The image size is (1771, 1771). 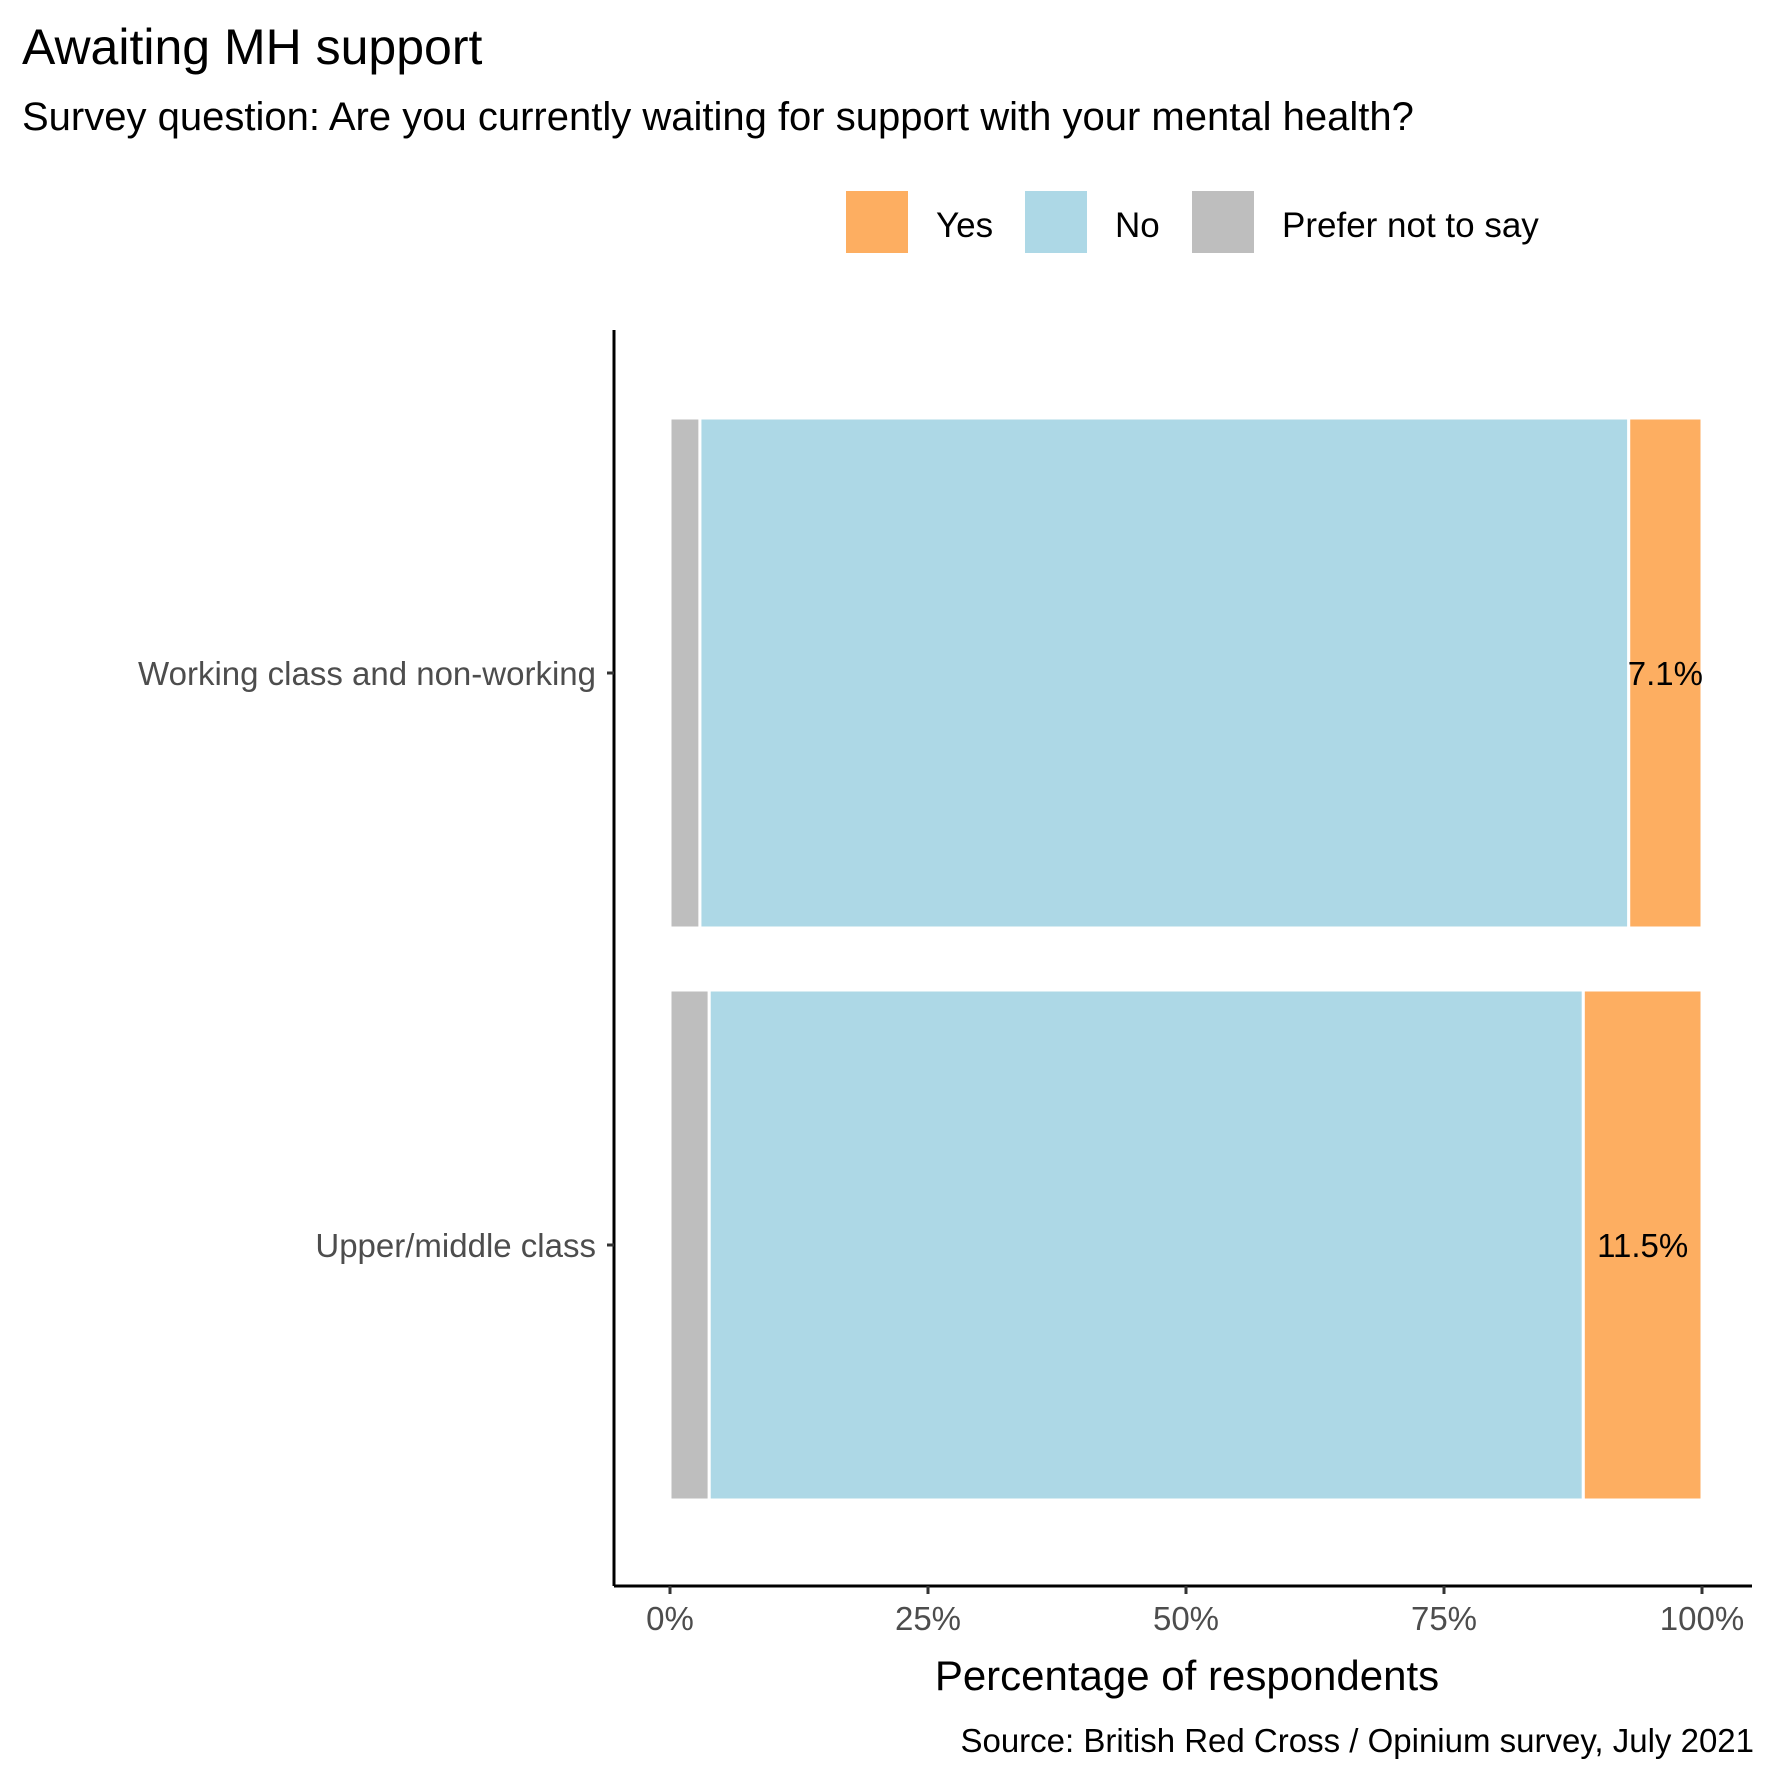 I want to click on x-tick-label: 25%, so click(x=928, y=1618).